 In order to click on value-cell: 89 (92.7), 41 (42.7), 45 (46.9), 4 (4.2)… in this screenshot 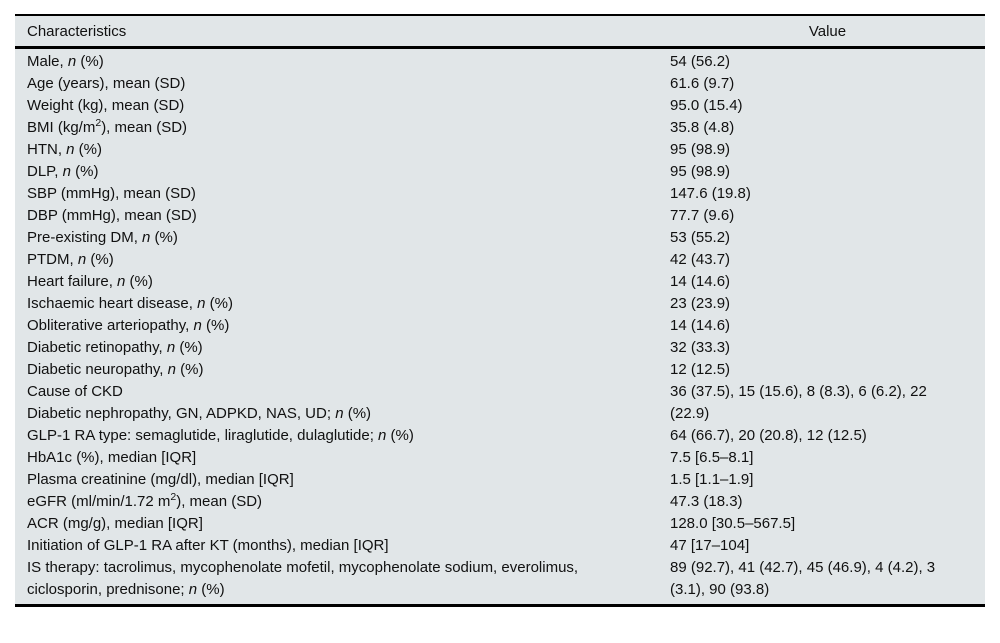, I will do `click(803, 578)`.